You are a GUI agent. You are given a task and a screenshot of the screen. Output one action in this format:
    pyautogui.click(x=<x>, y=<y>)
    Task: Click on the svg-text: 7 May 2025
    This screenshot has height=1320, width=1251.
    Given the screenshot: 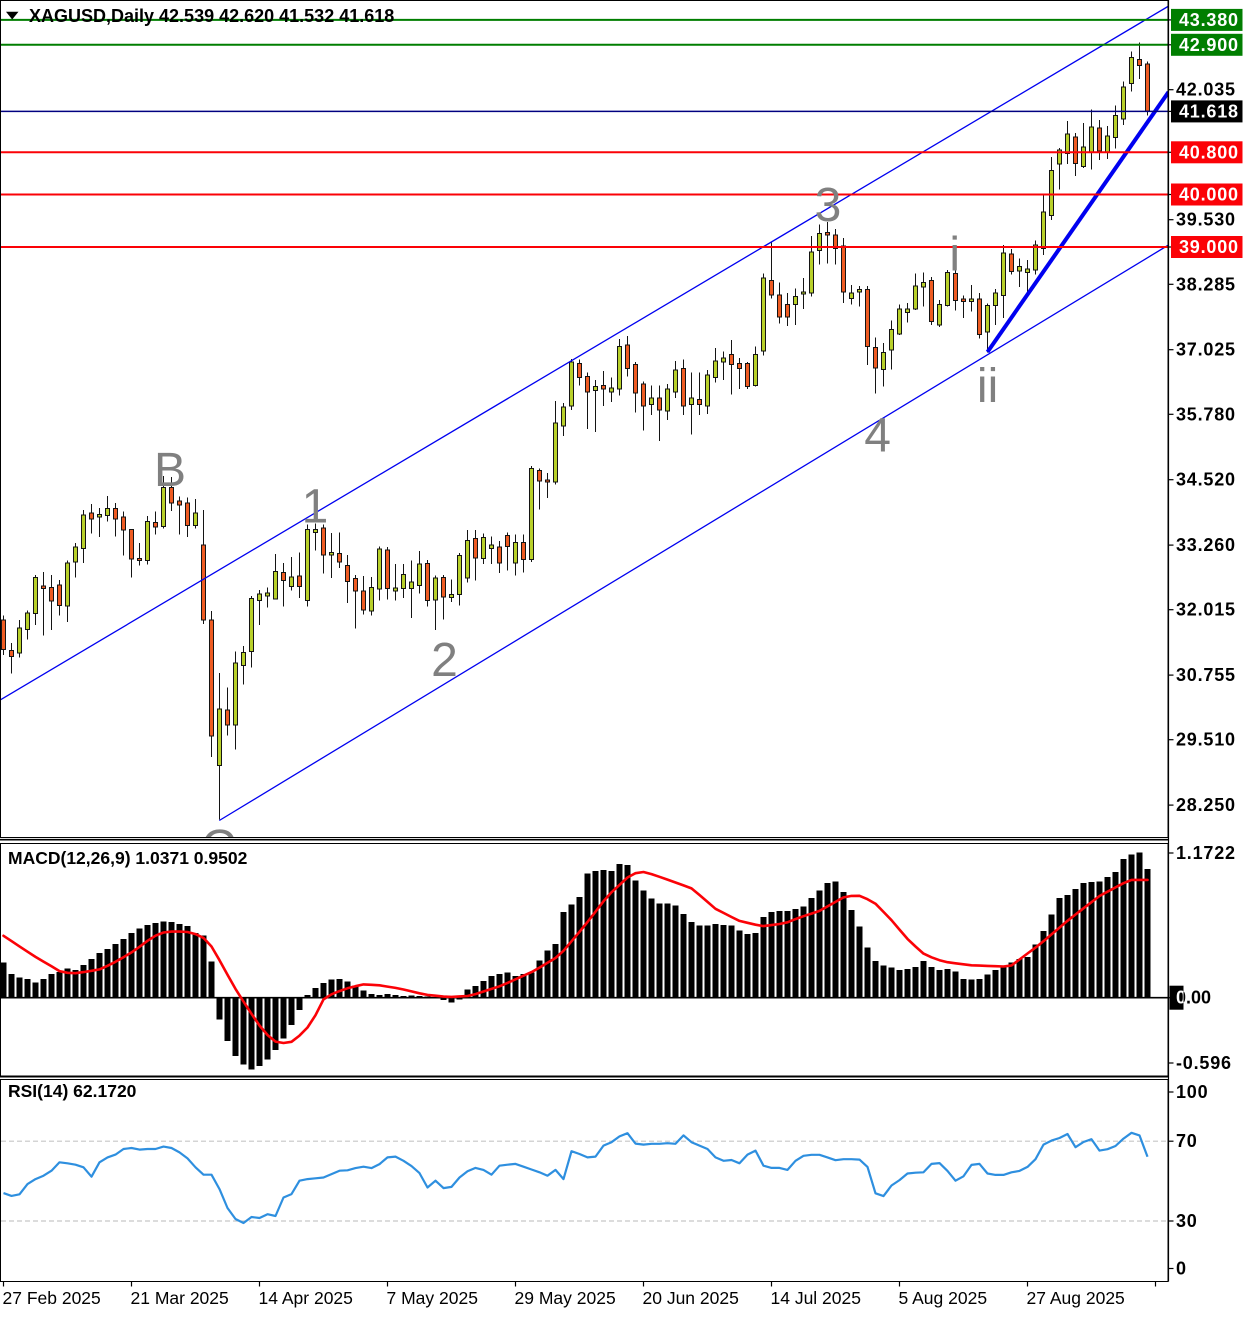 What is the action you would take?
    pyautogui.click(x=432, y=1298)
    